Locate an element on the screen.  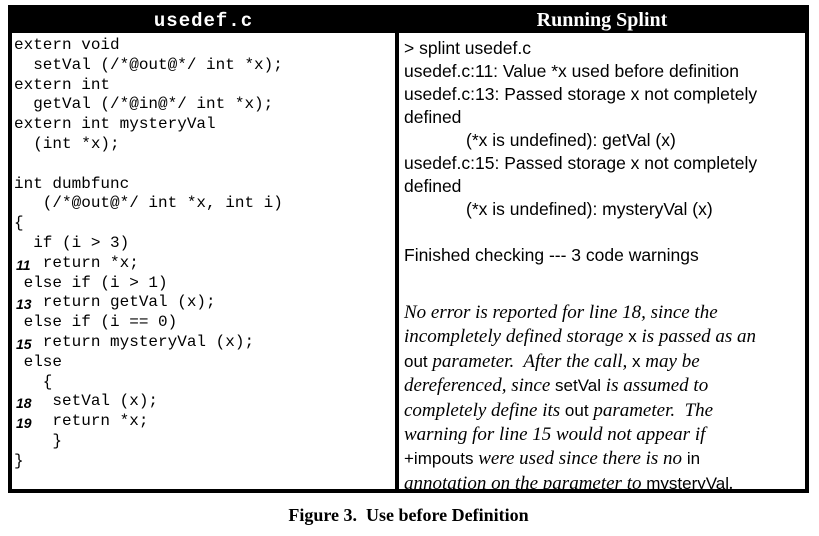
note-text: were used since there is no is located at coordinates (580, 459).